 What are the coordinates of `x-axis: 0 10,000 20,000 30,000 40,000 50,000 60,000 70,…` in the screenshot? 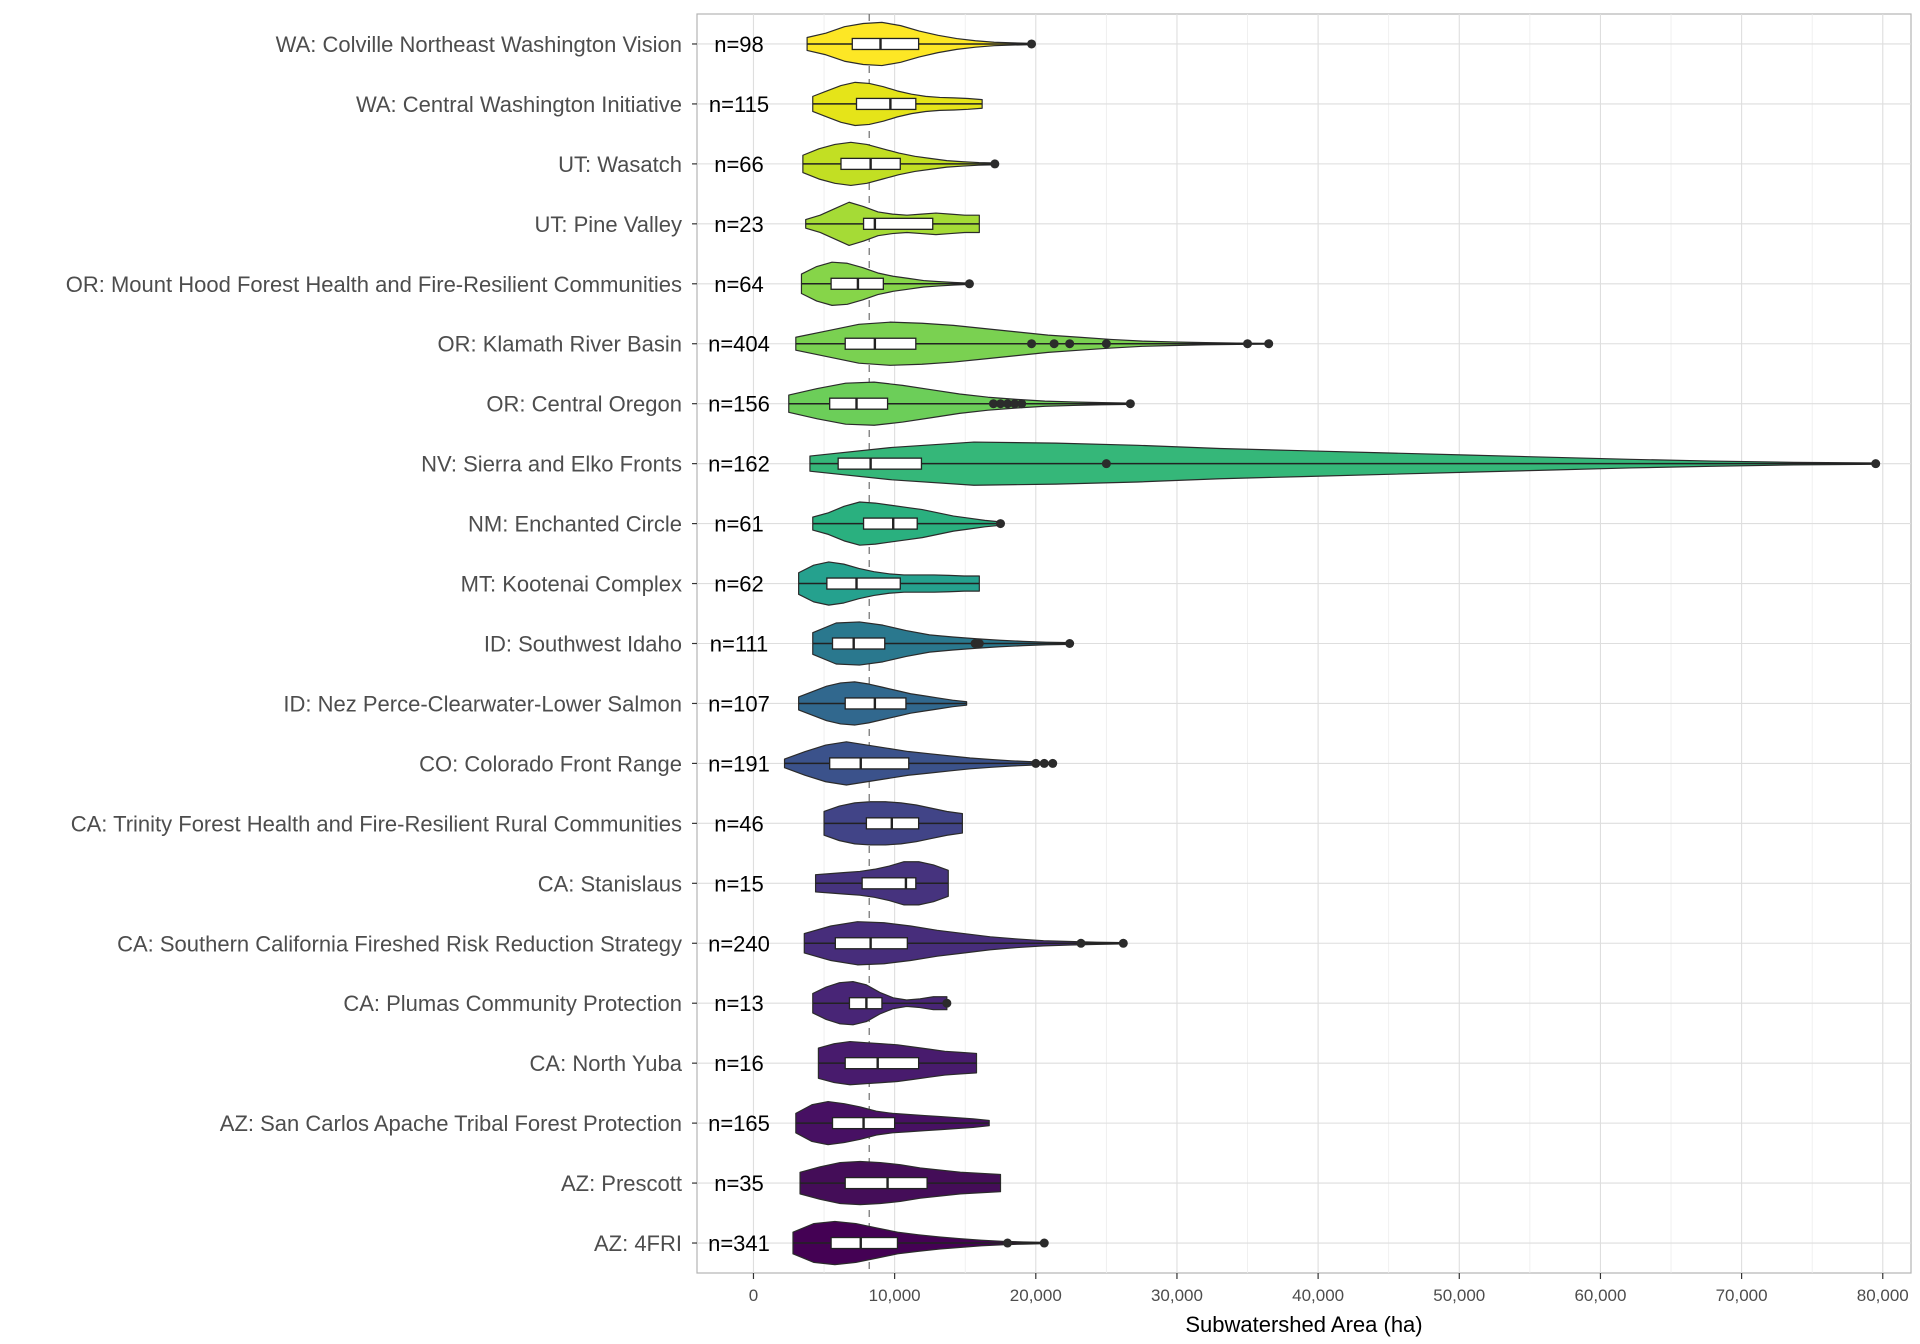 It's located at (1329, 1289).